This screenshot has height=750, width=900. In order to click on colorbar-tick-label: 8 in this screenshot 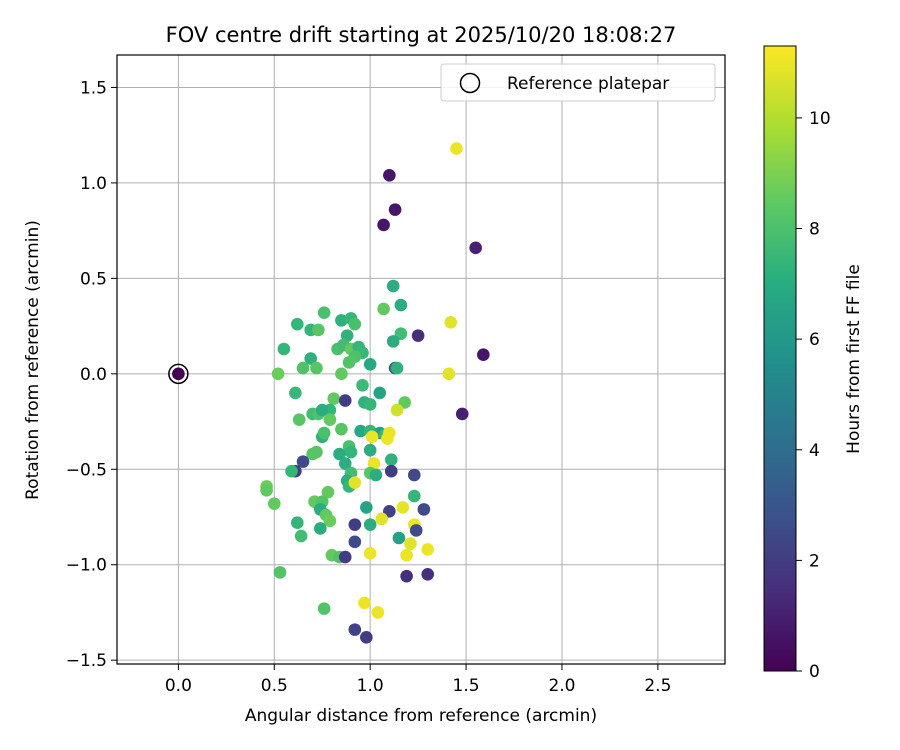, I will do `click(814, 230)`.